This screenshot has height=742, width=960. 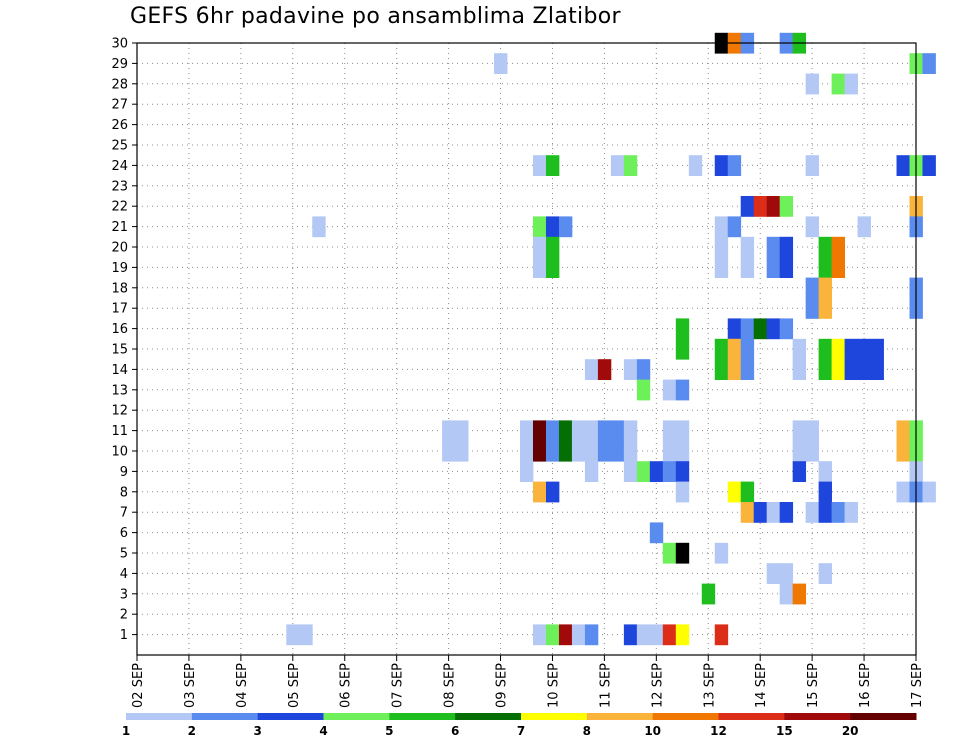 I want to click on colorbar-label: 4, so click(x=323, y=731).